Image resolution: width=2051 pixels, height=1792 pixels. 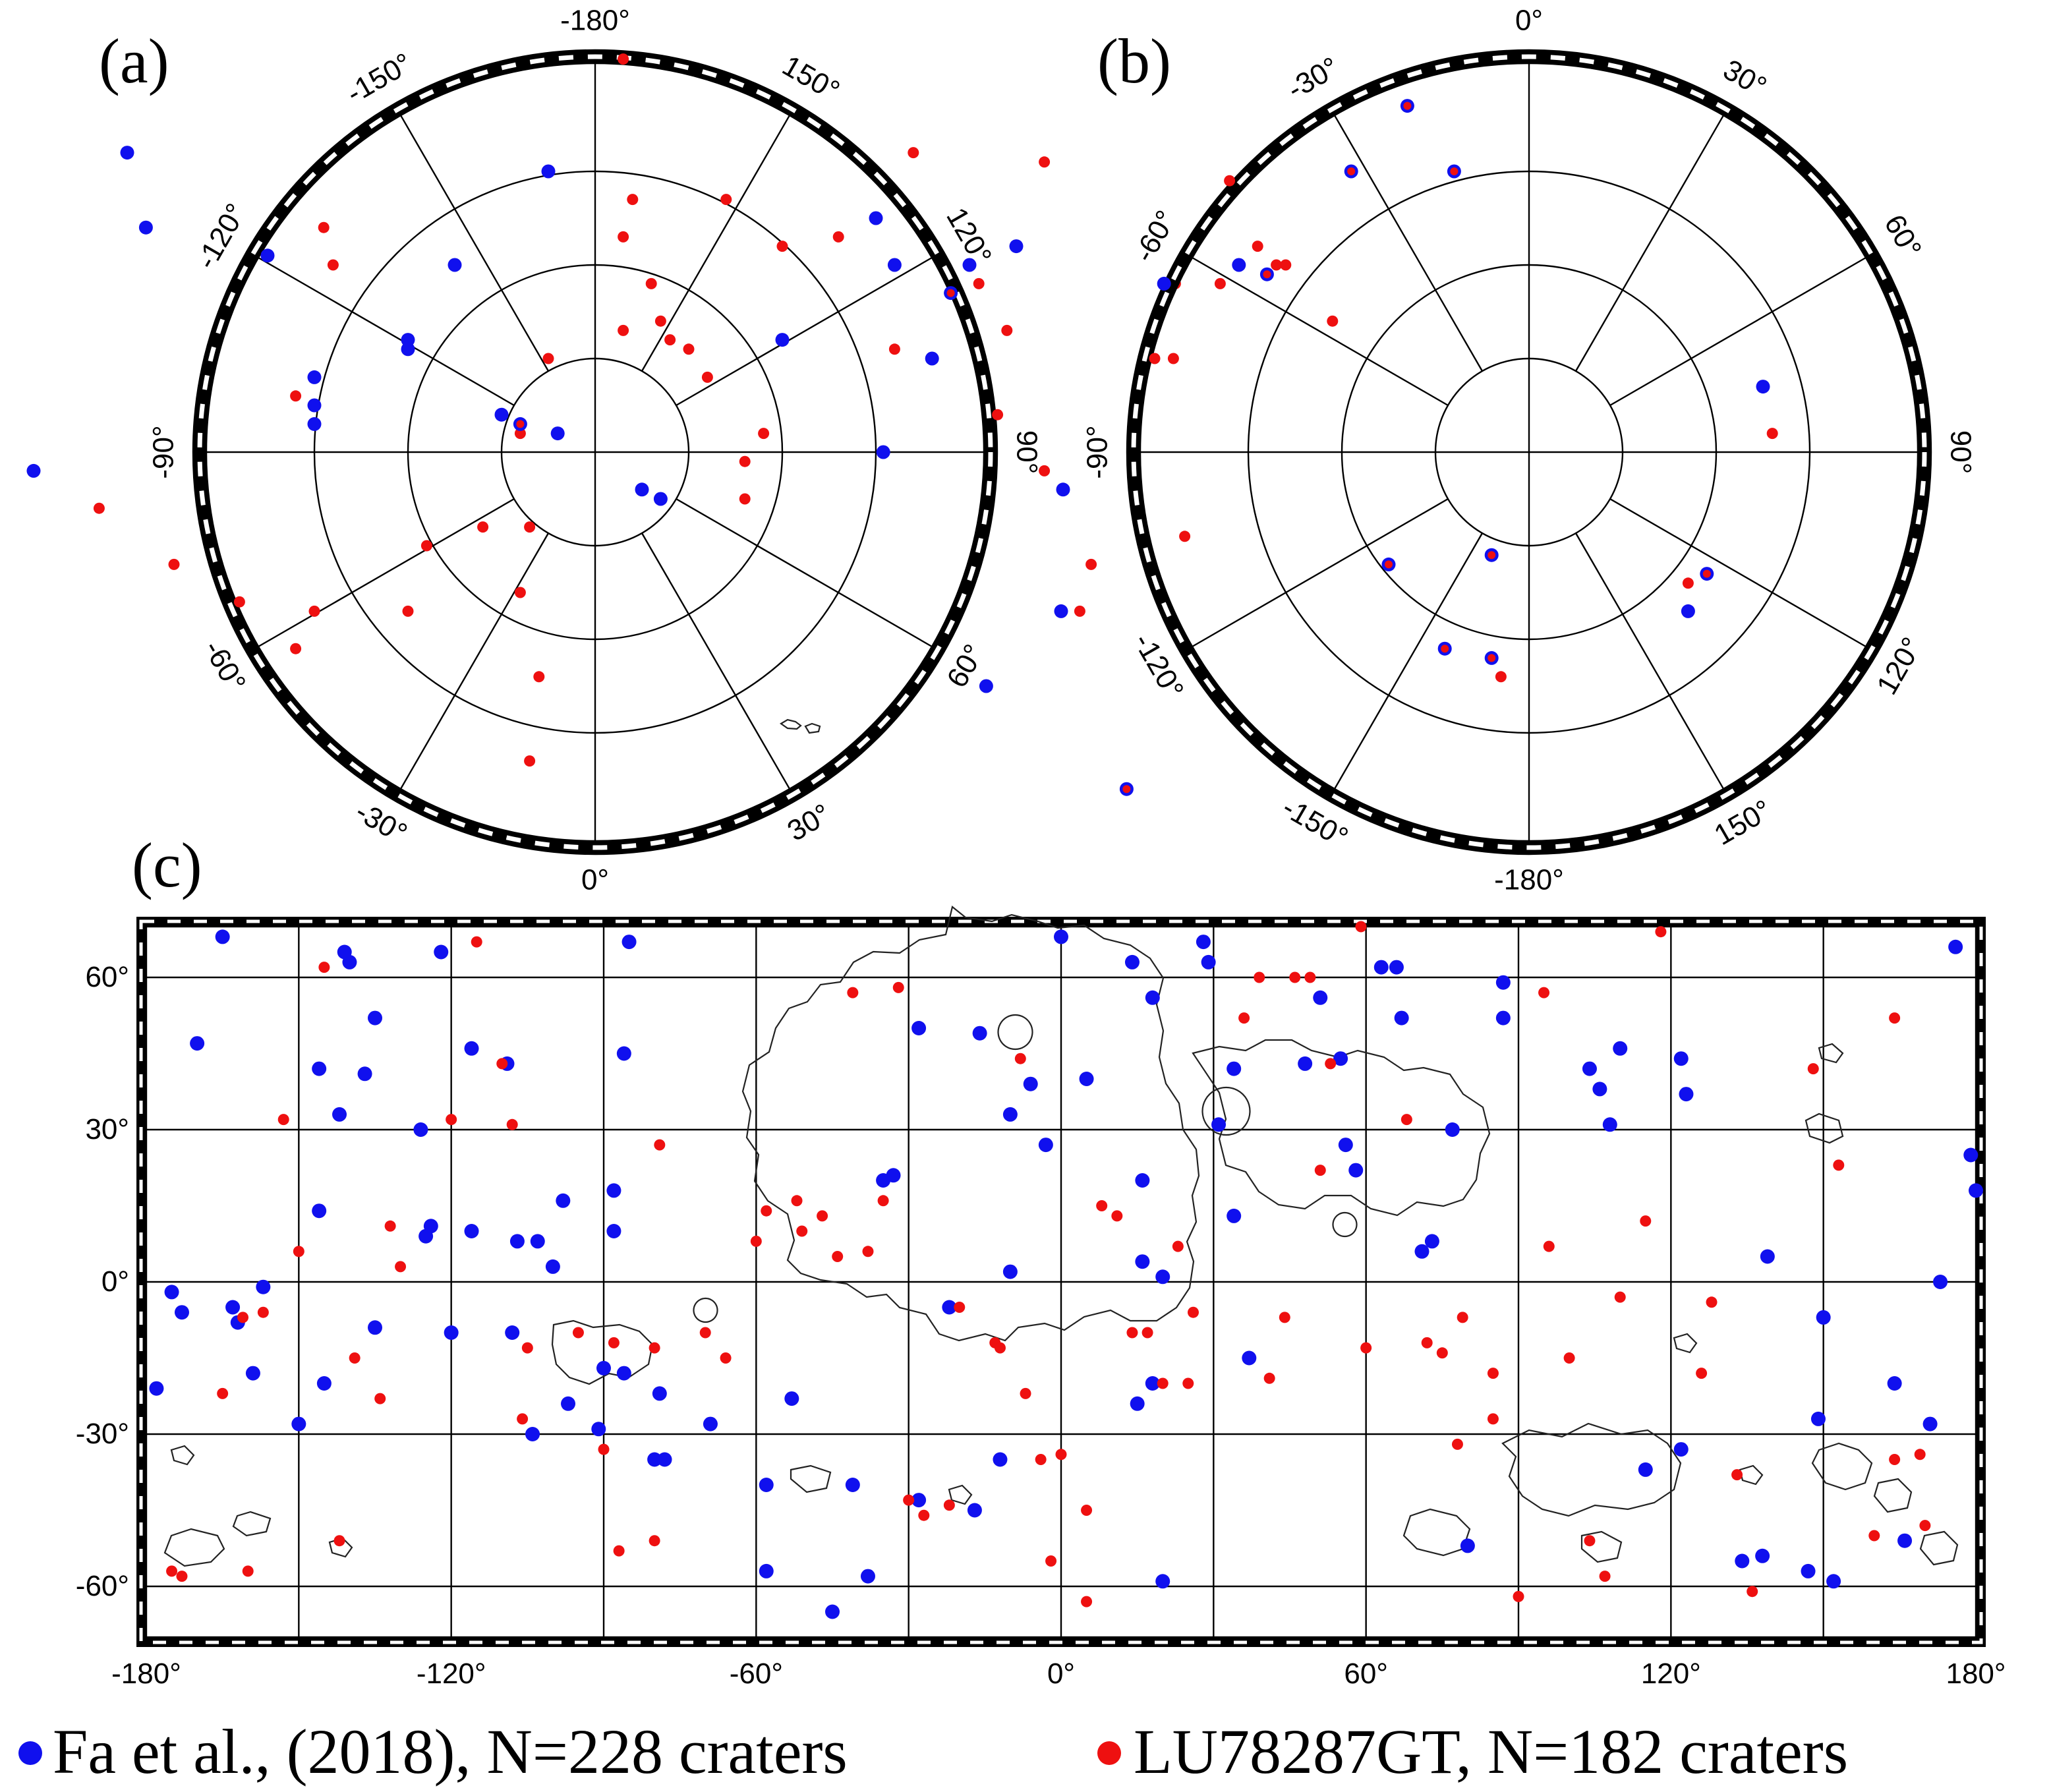 I want to click on polar-a-tick-label: -180°, so click(x=595, y=21).